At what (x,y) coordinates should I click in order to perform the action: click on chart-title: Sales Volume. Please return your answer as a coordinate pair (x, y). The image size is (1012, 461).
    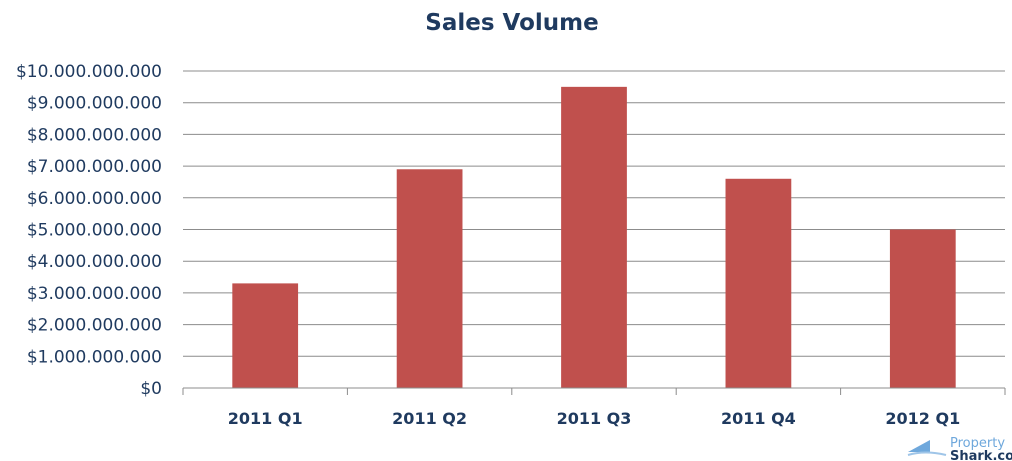
    Looking at the image, I should click on (511, 23).